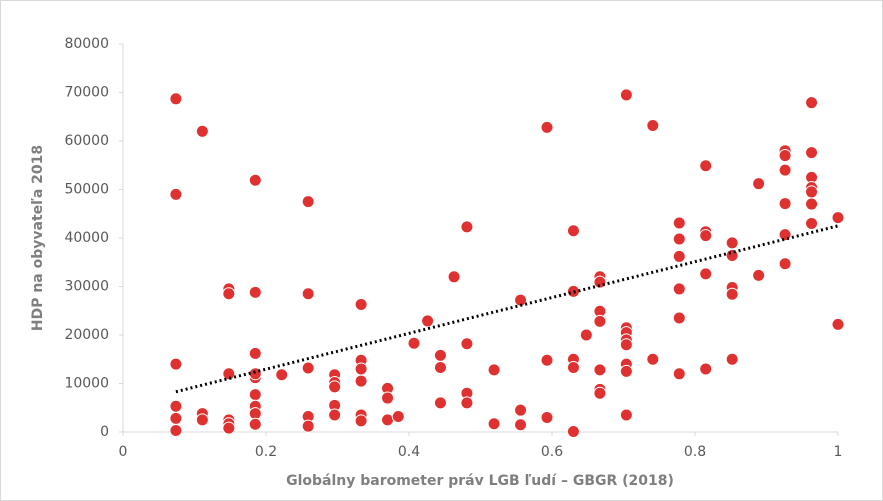 This screenshot has height=501, width=883. I want to click on x-tick-label: 0, so click(123, 452).